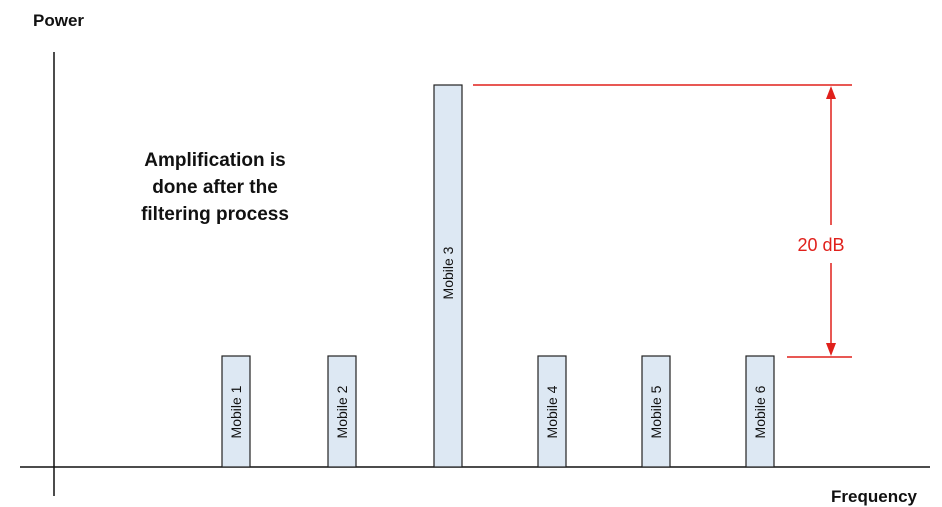 The width and height of the screenshot is (942, 507). I want to click on bar-label-6: Mobile 6, so click(760, 411).